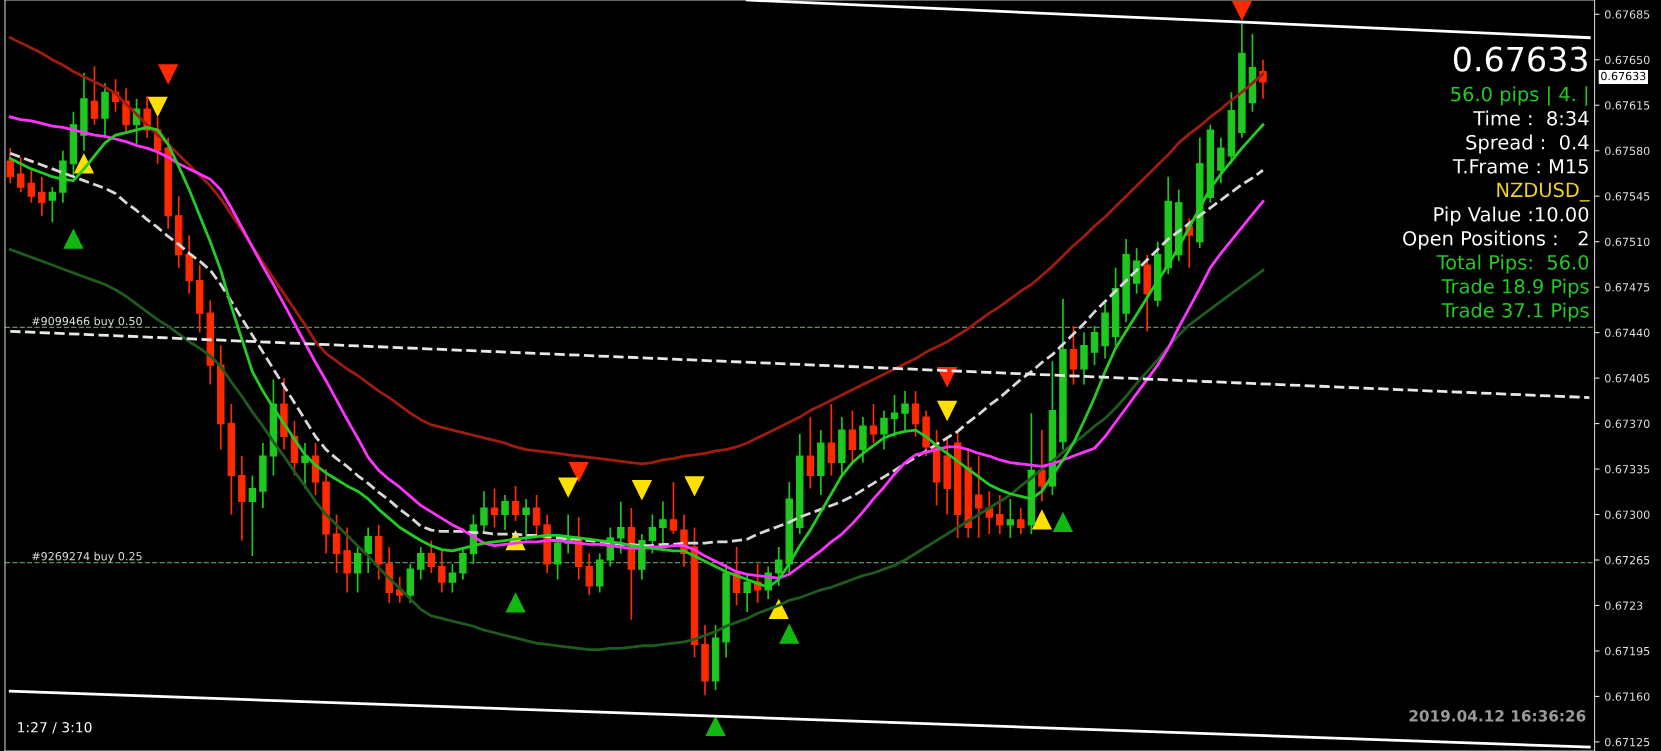 Image resolution: width=1661 pixels, height=751 pixels. Describe the element at coordinates (1627, 14) in the screenshot. I see `y-tick-label: 0.67685` at that location.